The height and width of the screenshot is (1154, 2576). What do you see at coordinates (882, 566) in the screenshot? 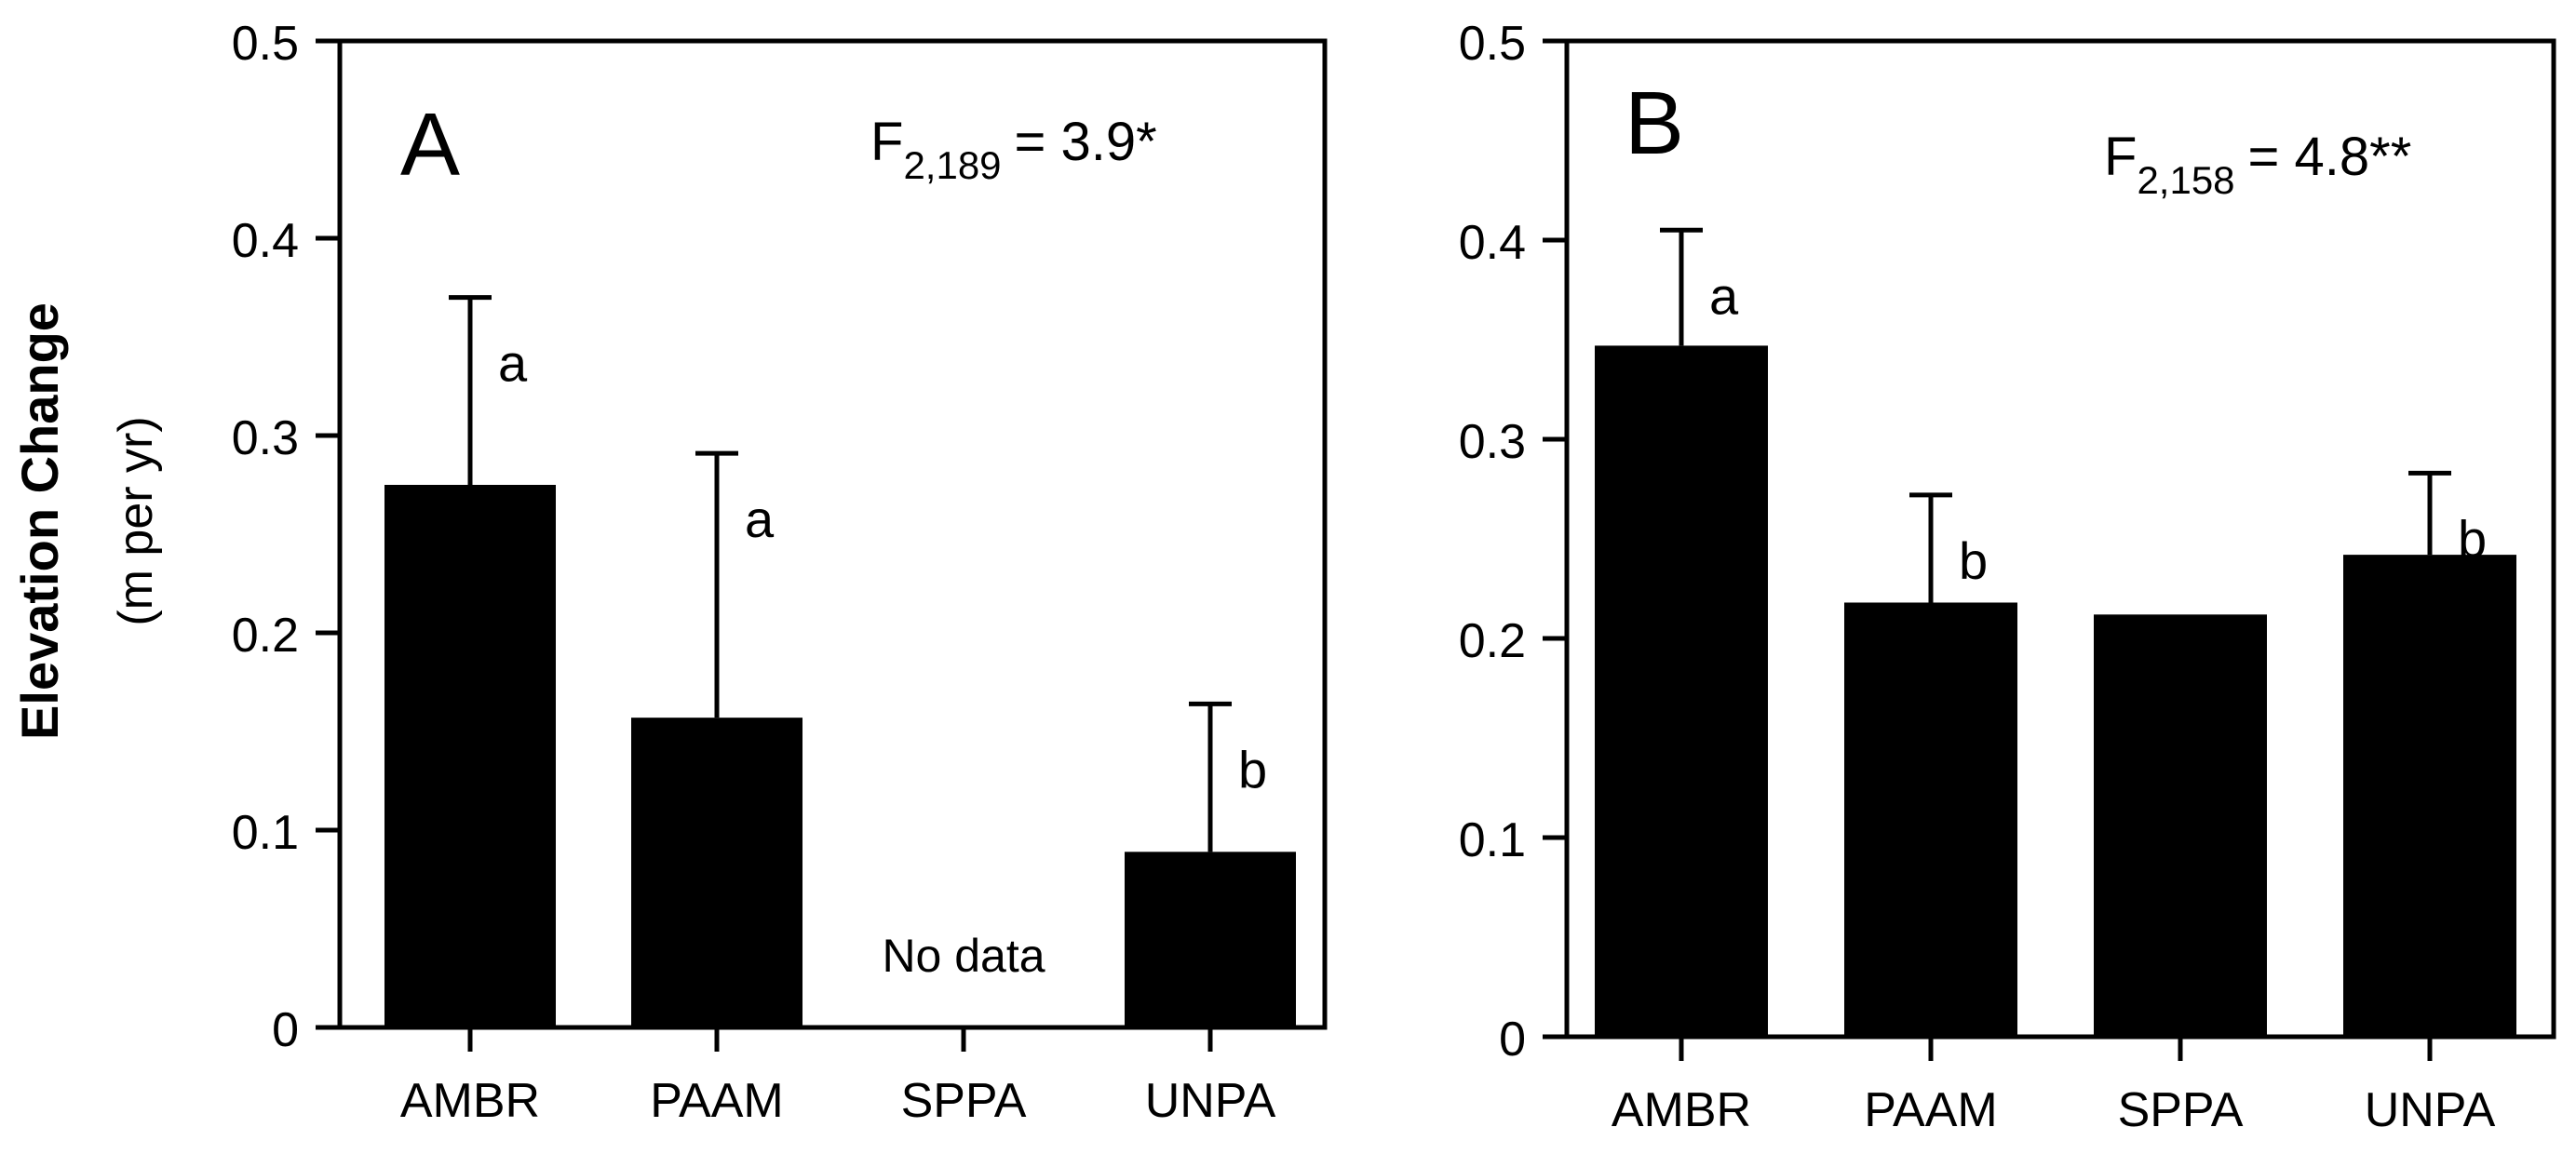
I see `significance-letters: a a b` at bounding box center [882, 566].